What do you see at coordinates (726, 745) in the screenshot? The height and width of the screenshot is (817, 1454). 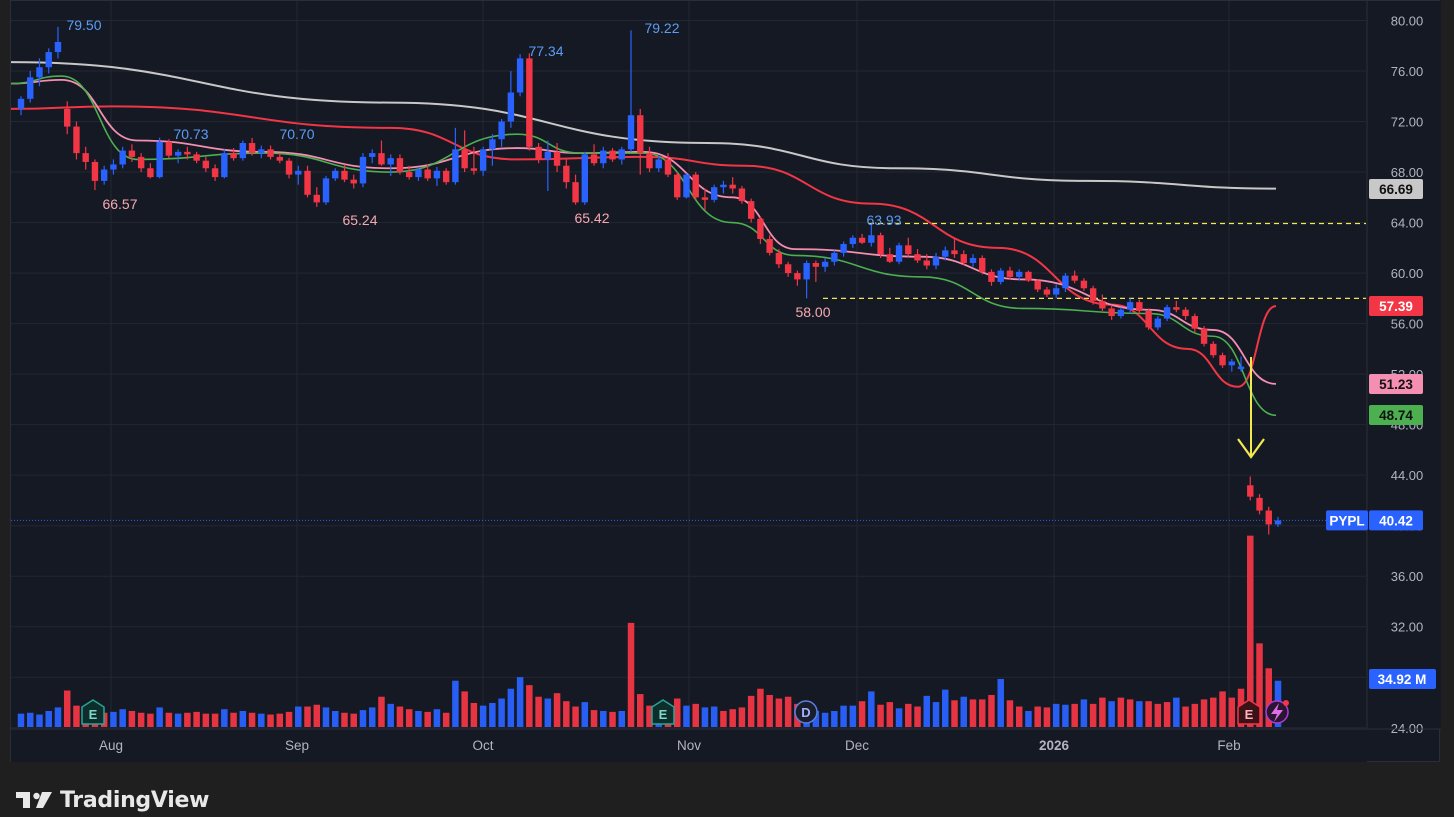 I see `time-axis: Aug Sep Oct Nov Dec 2026 Feb` at bounding box center [726, 745].